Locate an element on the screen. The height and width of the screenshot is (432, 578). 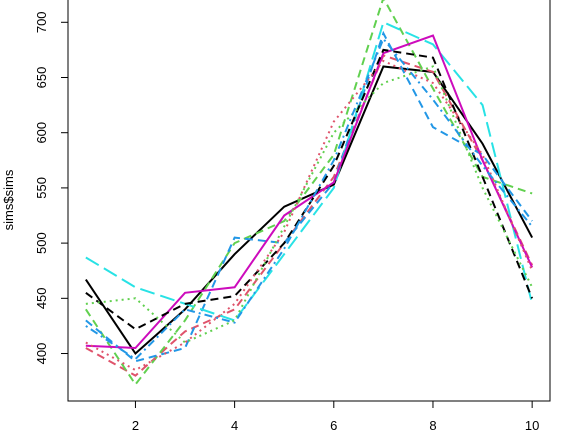
y-tick-label: 650 is located at coordinates (41, 78).